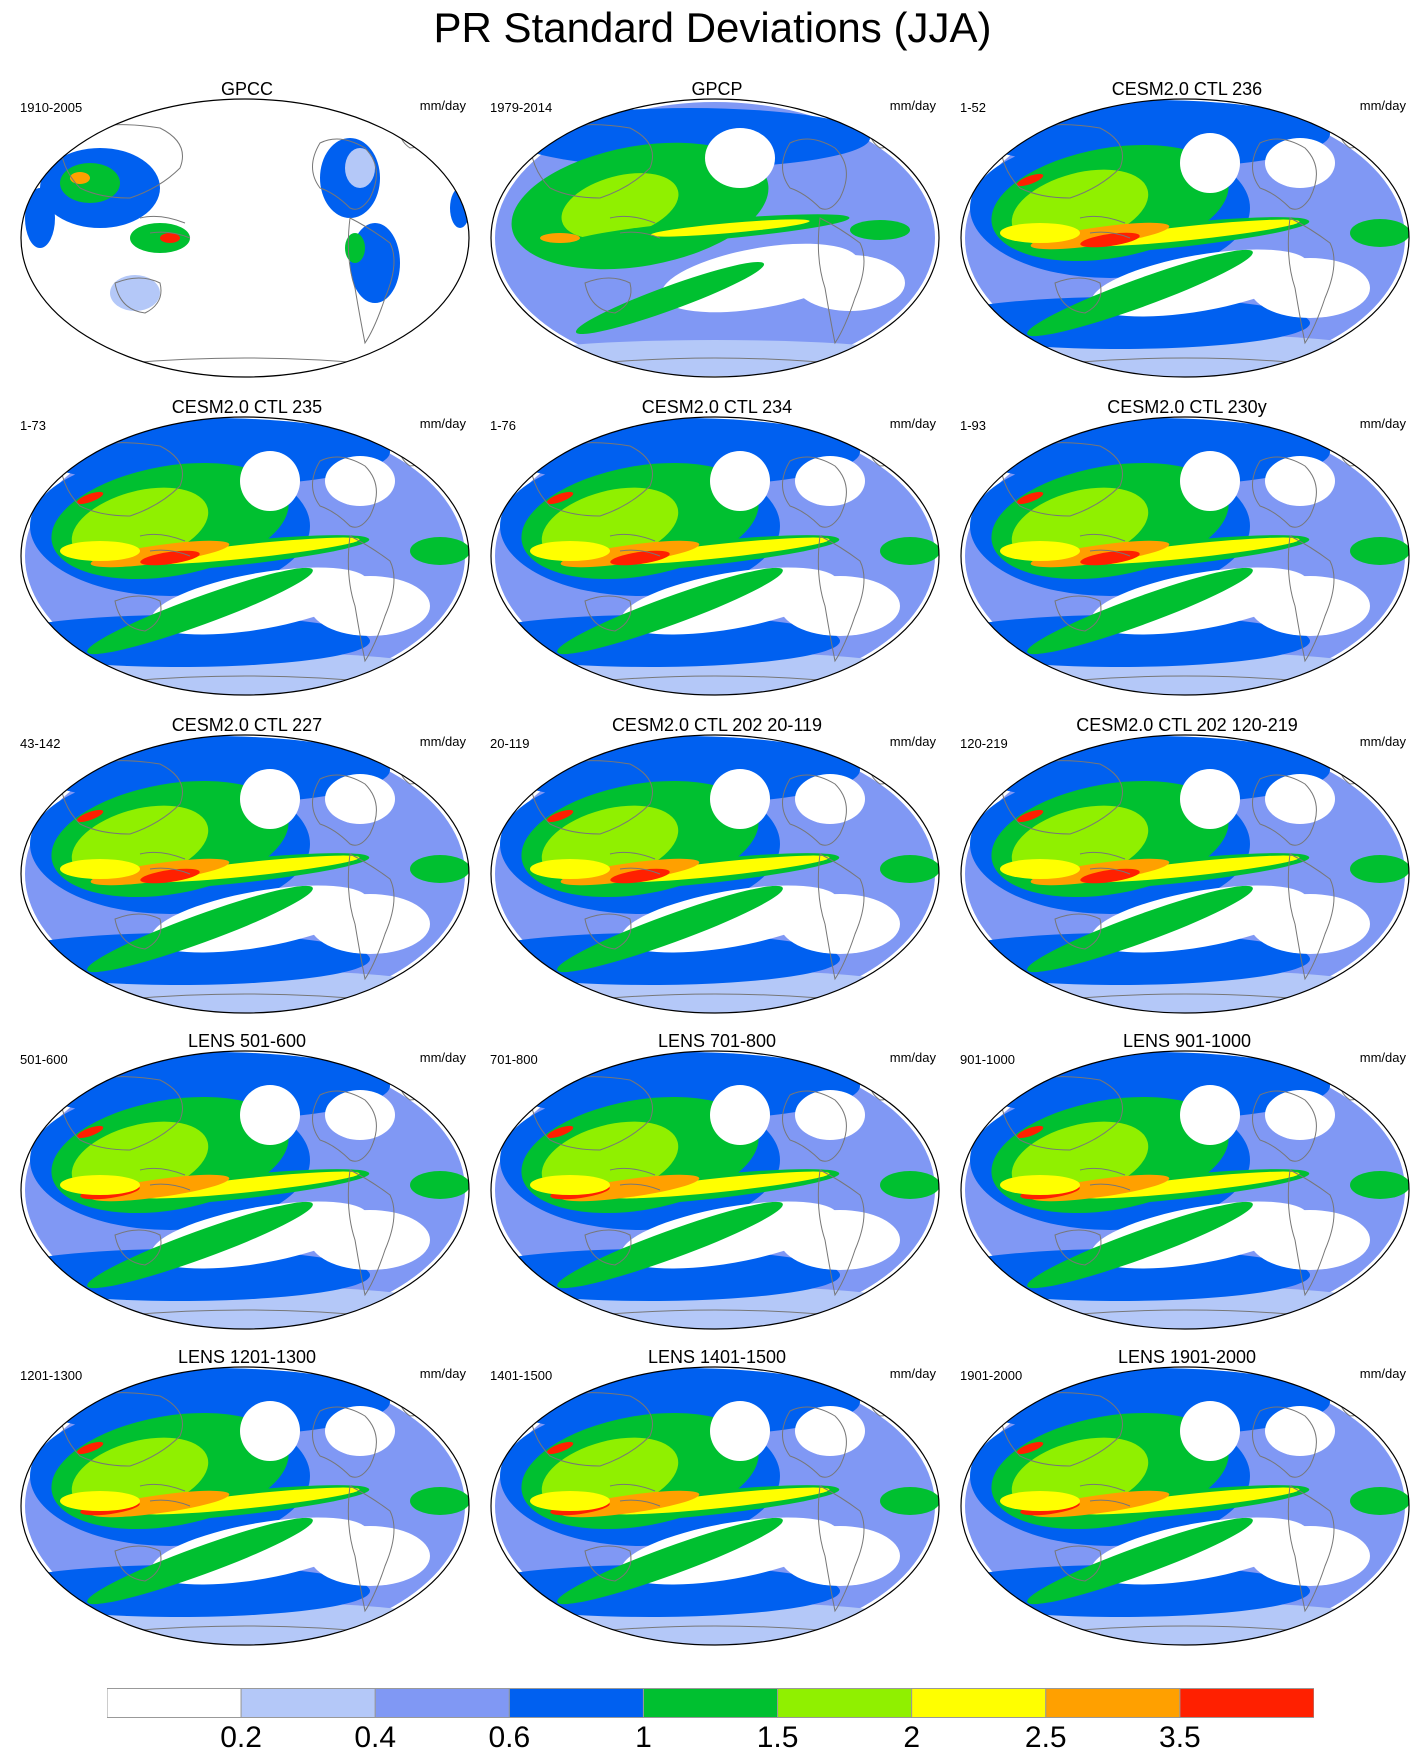  I want to click on panel-title: CESM2.0 CTL 234, so click(717, 407).